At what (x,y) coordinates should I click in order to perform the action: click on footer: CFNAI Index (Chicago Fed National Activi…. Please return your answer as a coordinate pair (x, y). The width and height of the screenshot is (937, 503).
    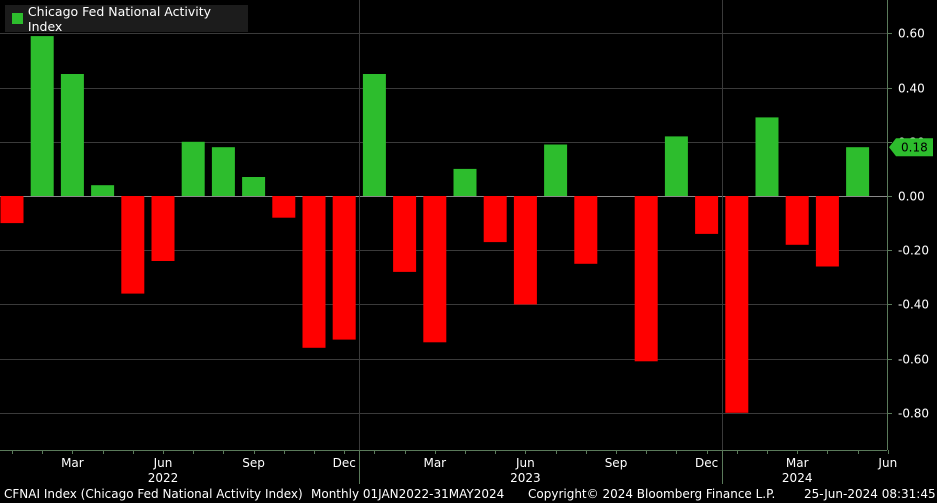
    Looking at the image, I should click on (468, 493).